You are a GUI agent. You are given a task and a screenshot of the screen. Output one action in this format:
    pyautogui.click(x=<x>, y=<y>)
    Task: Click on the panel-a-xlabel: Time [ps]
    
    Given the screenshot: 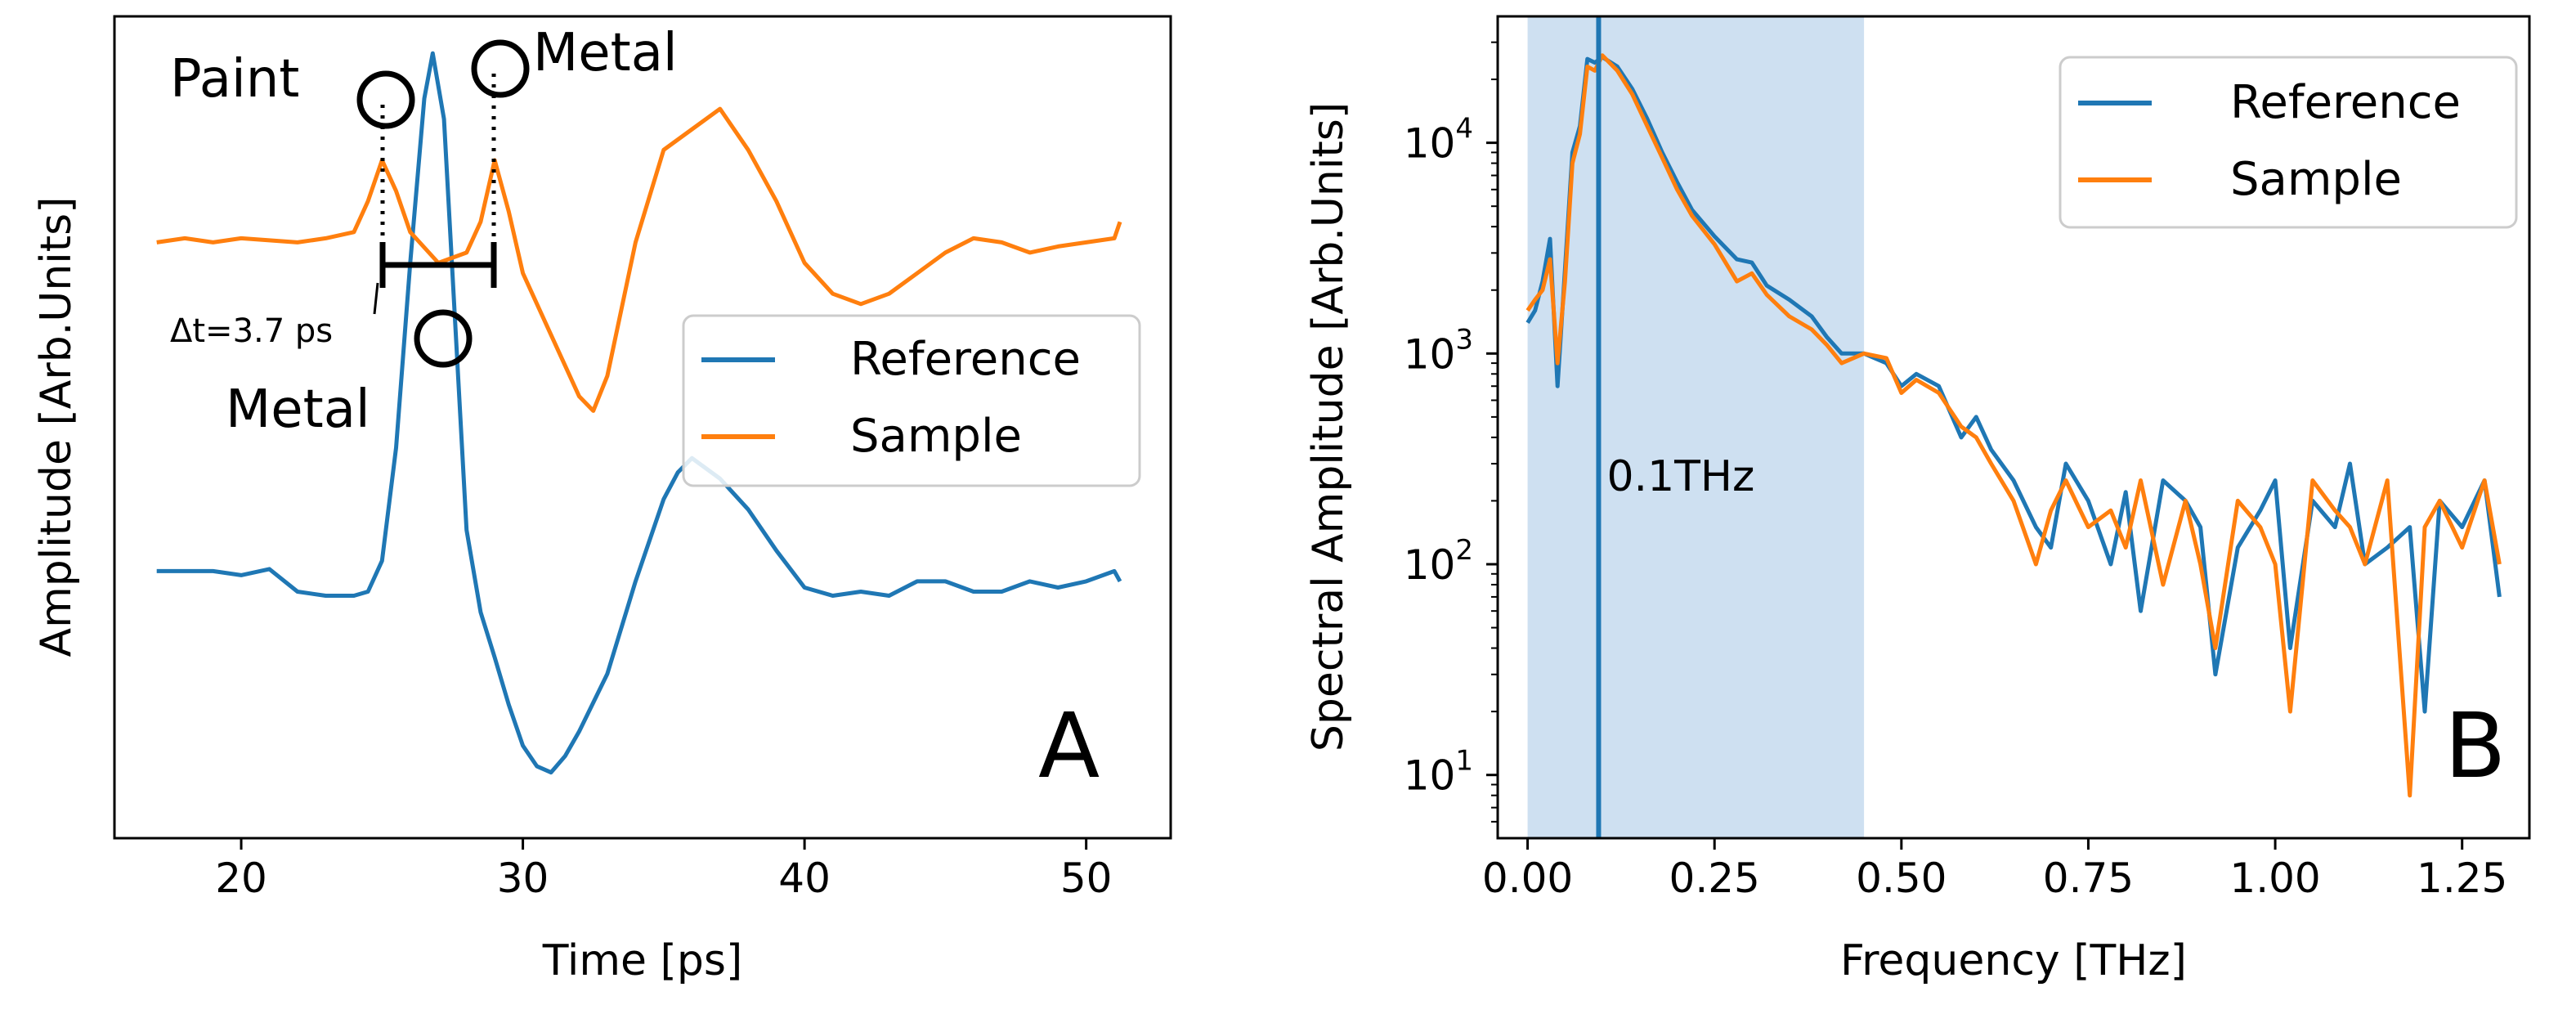 What is the action you would take?
    pyautogui.click(x=642, y=961)
    